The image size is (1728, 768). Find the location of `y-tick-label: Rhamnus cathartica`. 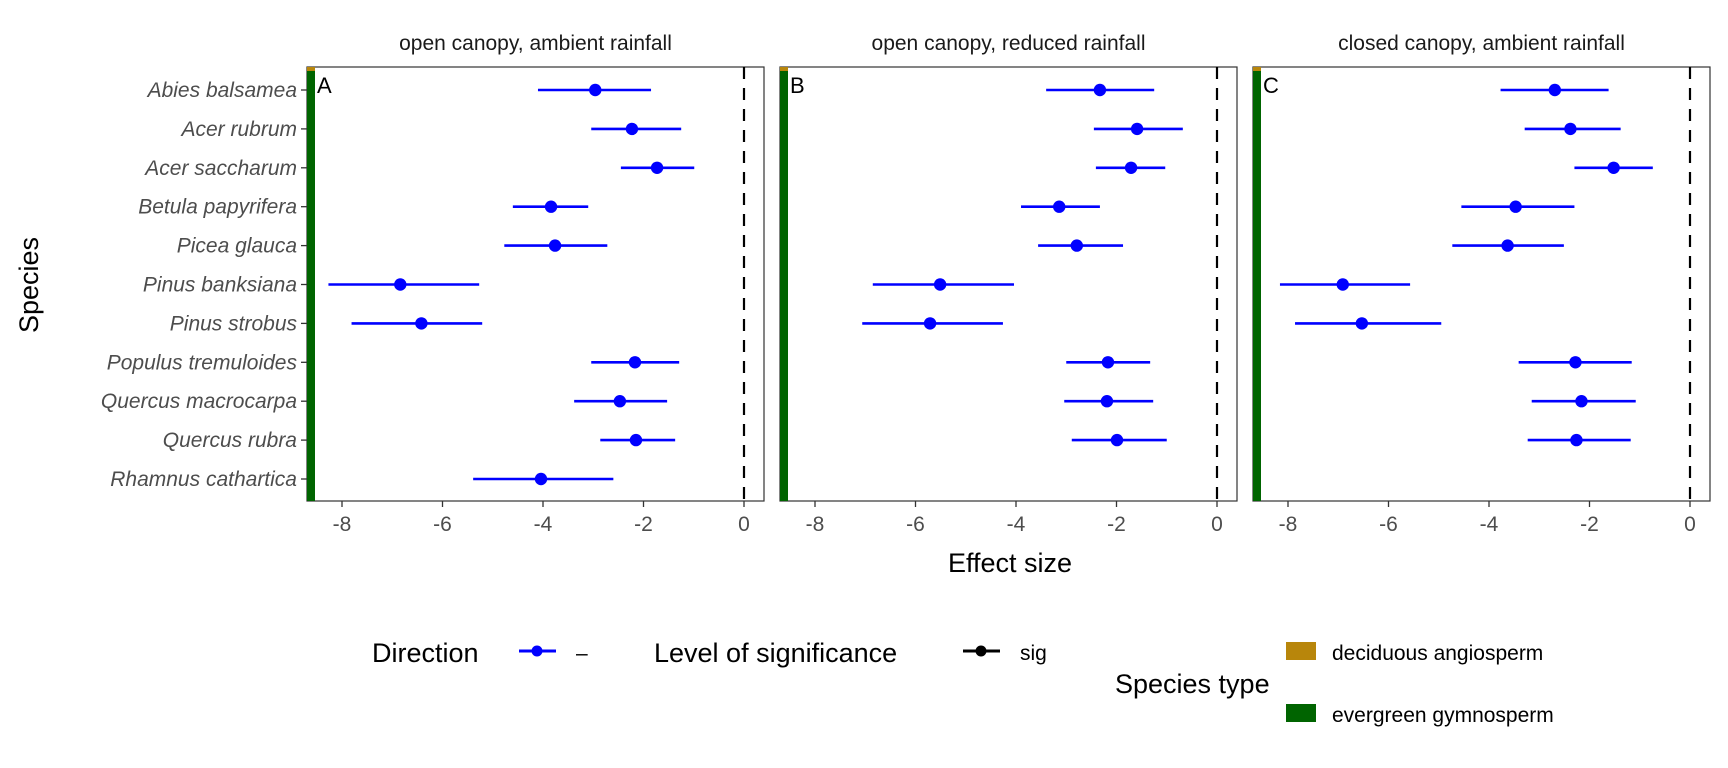

y-tick-label: Rhamnus cathartica is located at coordinates (203, 479).